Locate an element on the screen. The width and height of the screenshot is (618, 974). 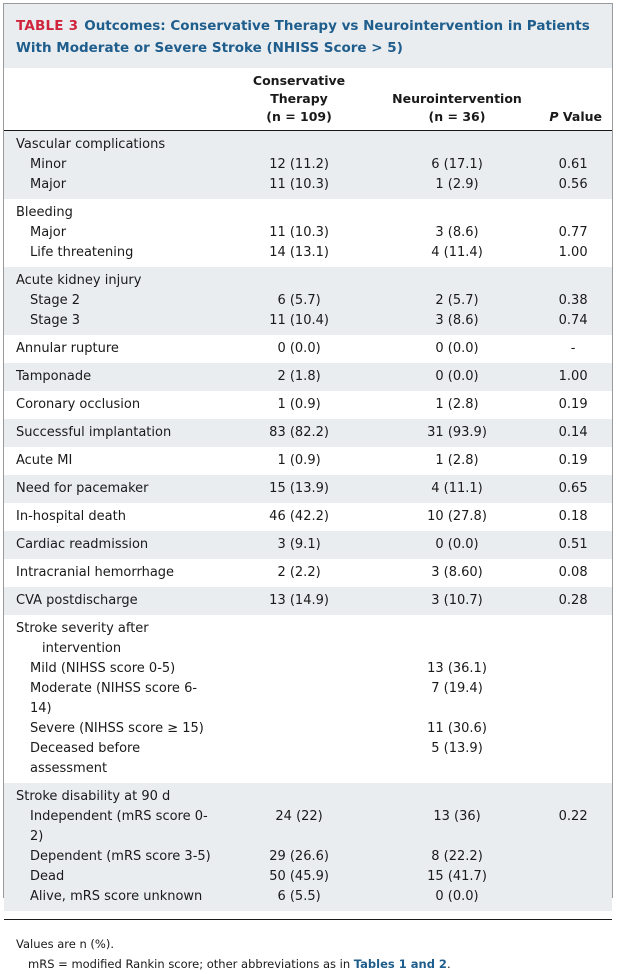
table-row: Vascular complications is located at coordinates (308, 145).